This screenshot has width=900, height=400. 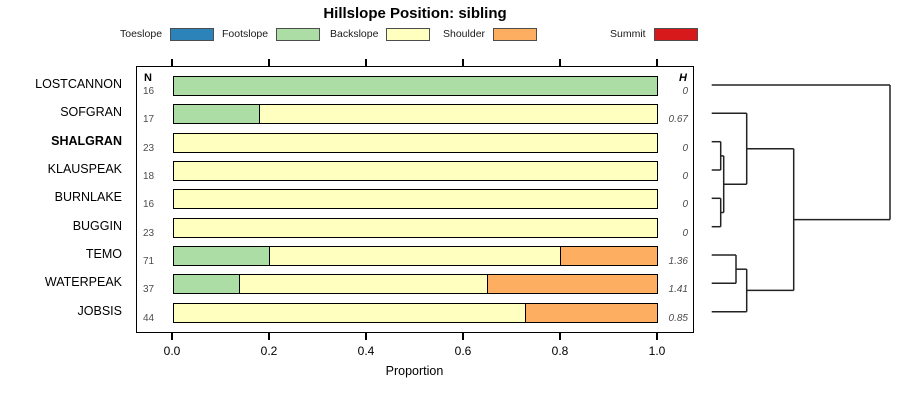 What do you see at coordinates (149, 261) in the screenshot?
I see `n-value: 71` at bounding box center [149, 261].